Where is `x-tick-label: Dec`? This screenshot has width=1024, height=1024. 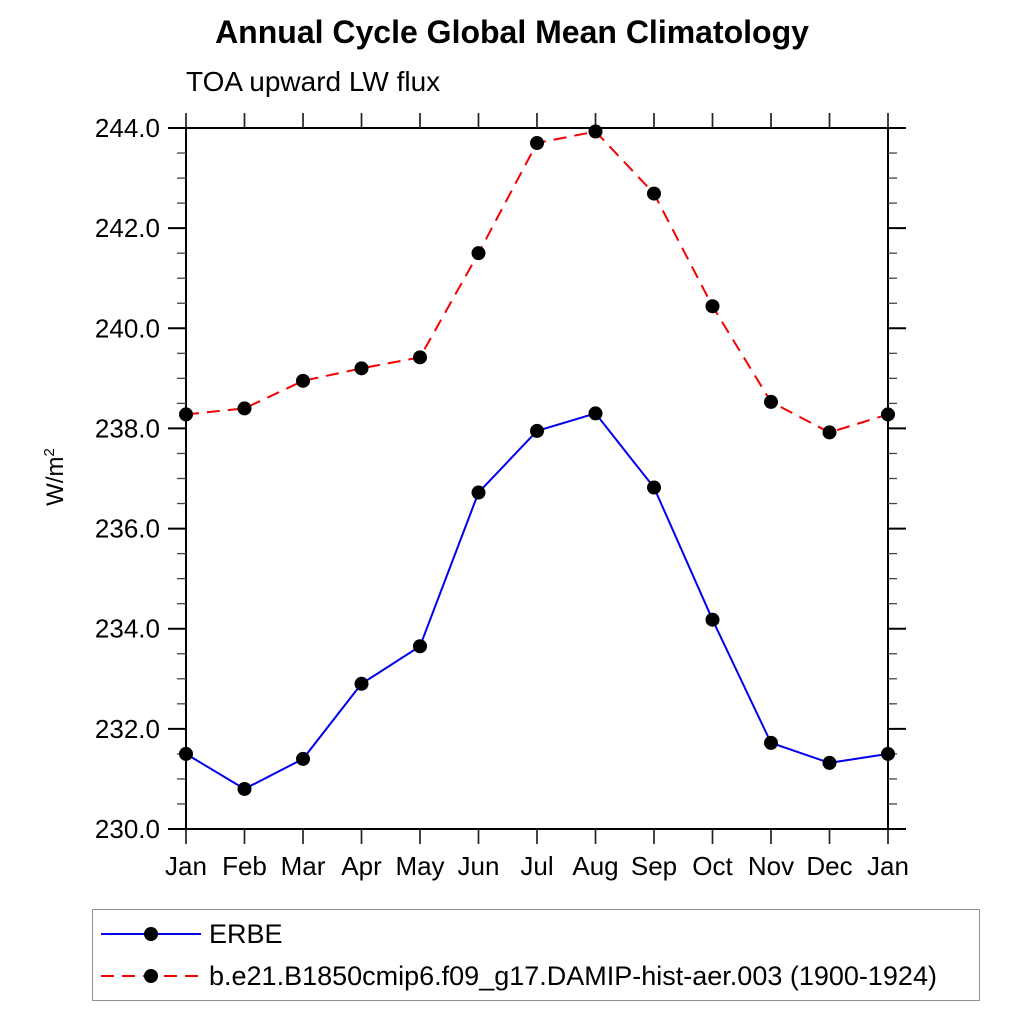 x-tick-label: Dec is located at coordinates (829, 866).